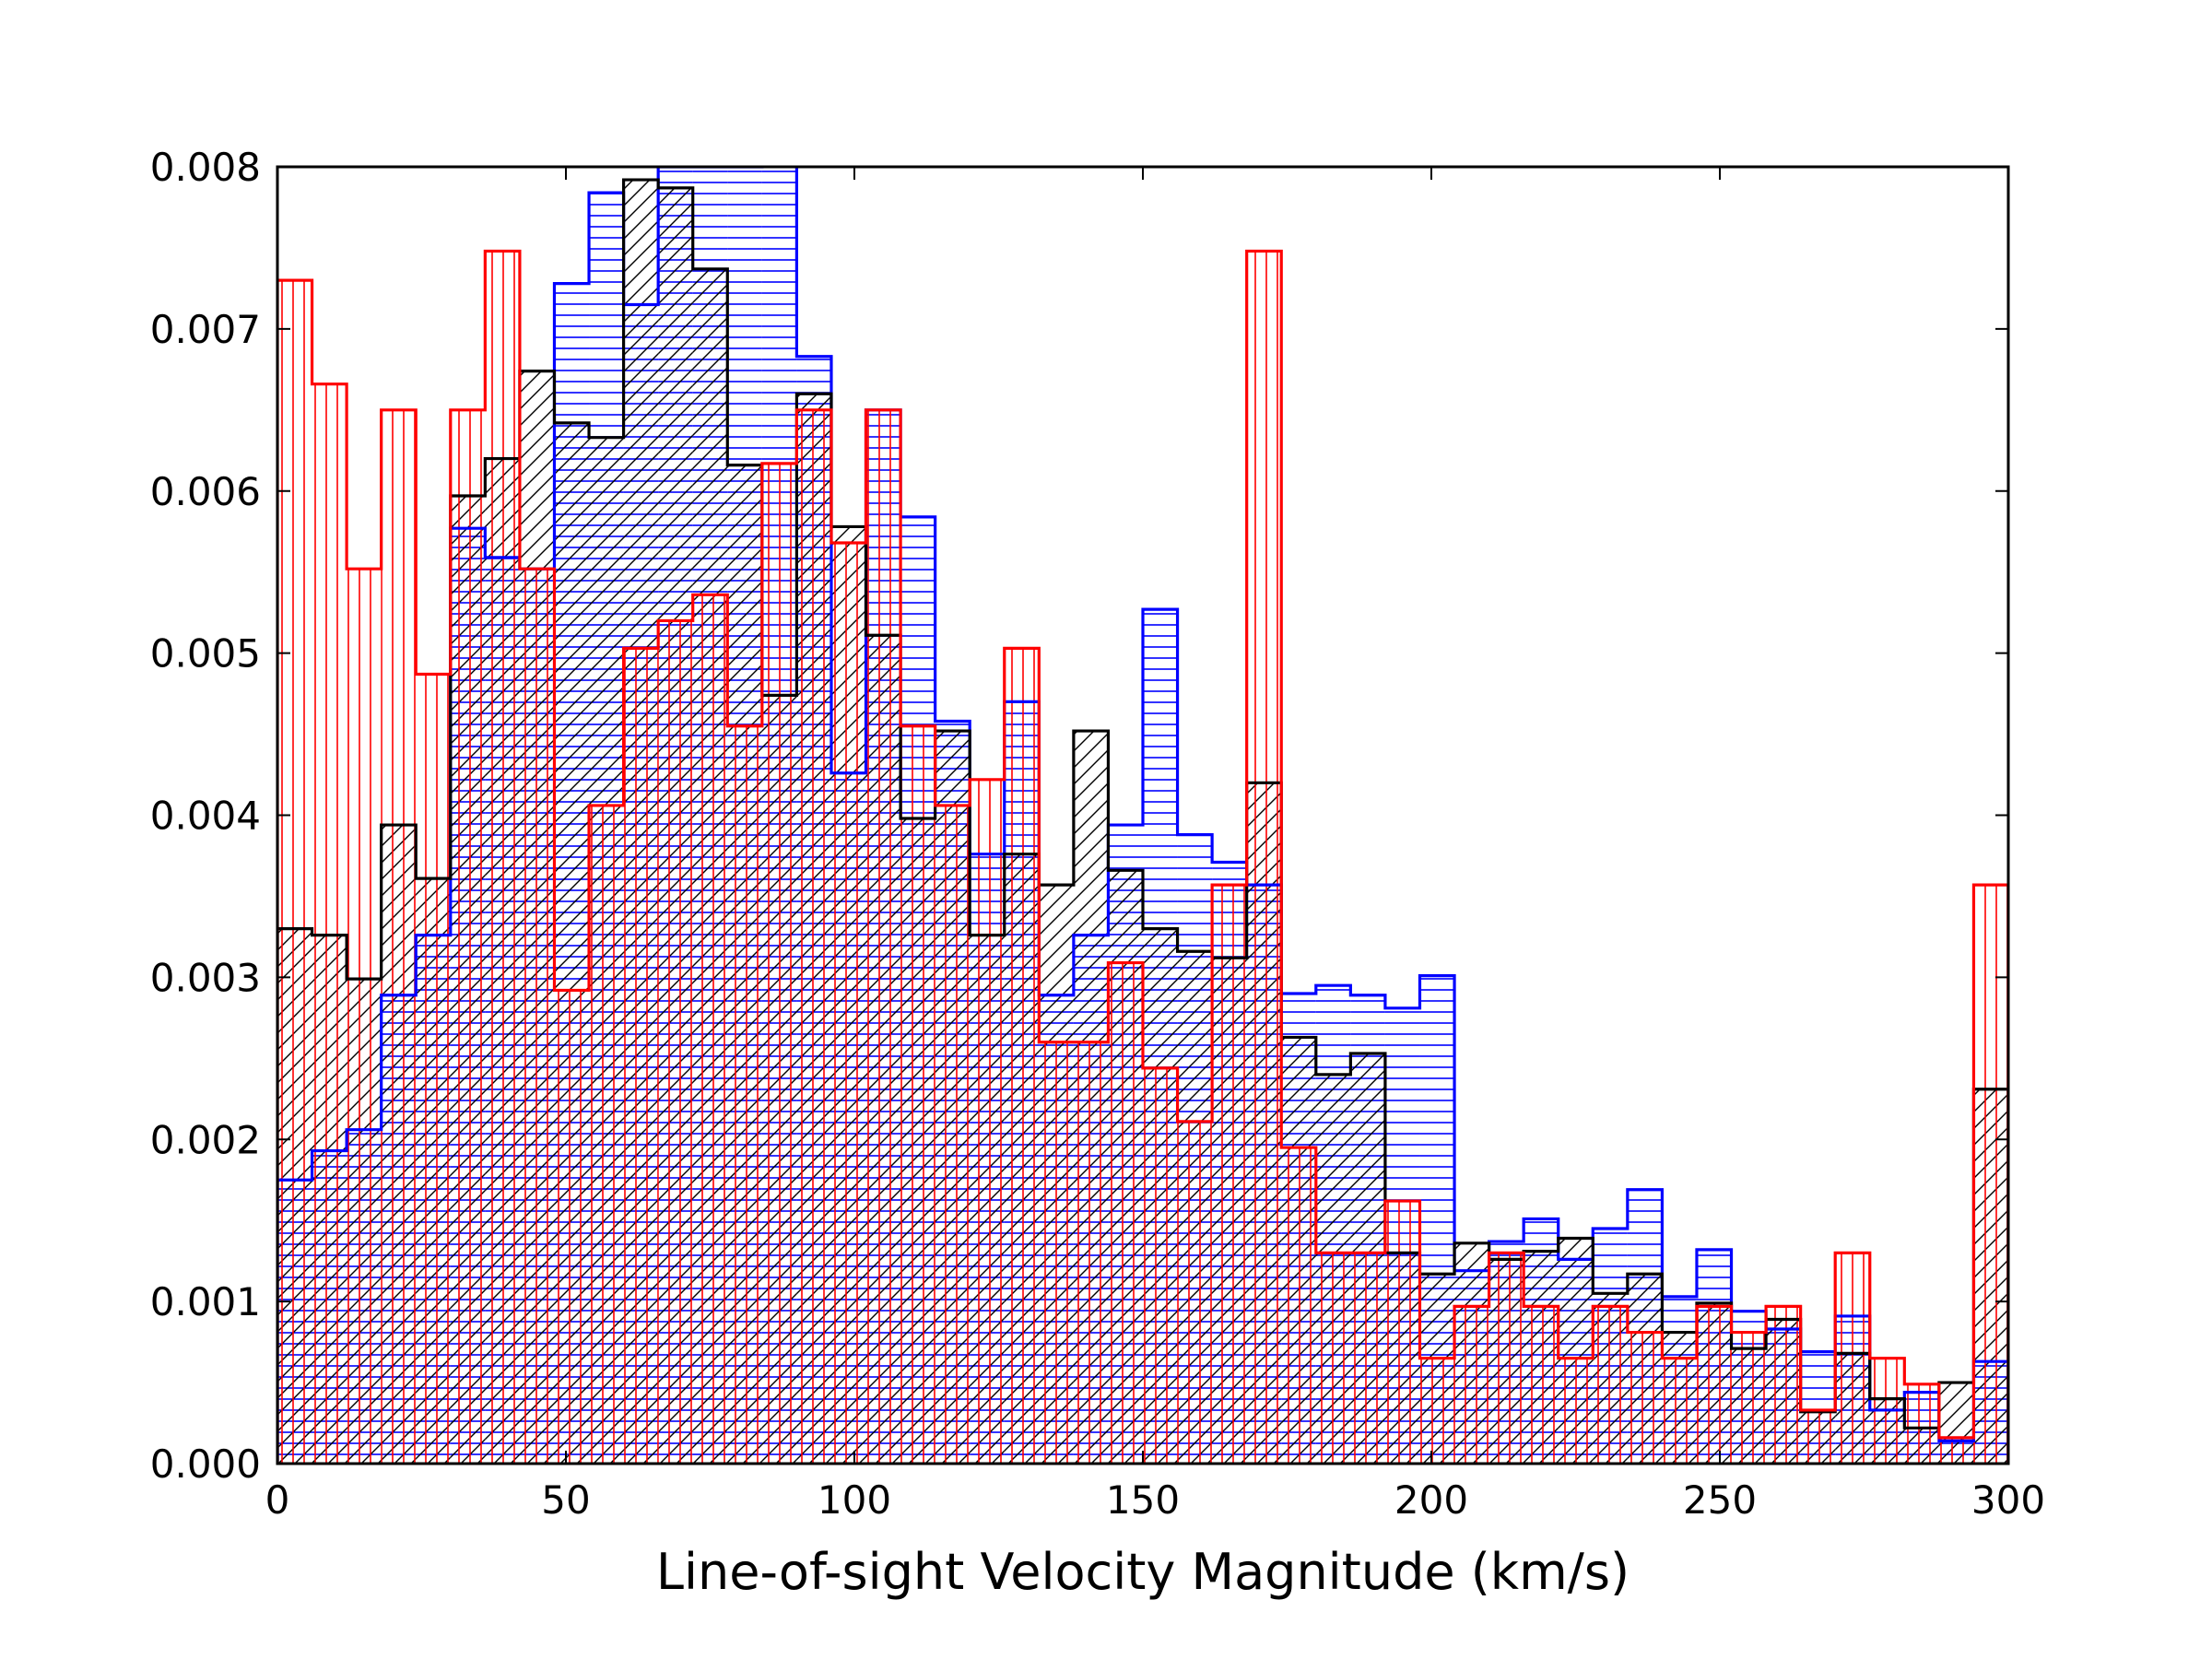 The height and width of the screenshot is (1659, 2212). I want to click on y-tick-label-1: 0.001, so click(205, 1301).